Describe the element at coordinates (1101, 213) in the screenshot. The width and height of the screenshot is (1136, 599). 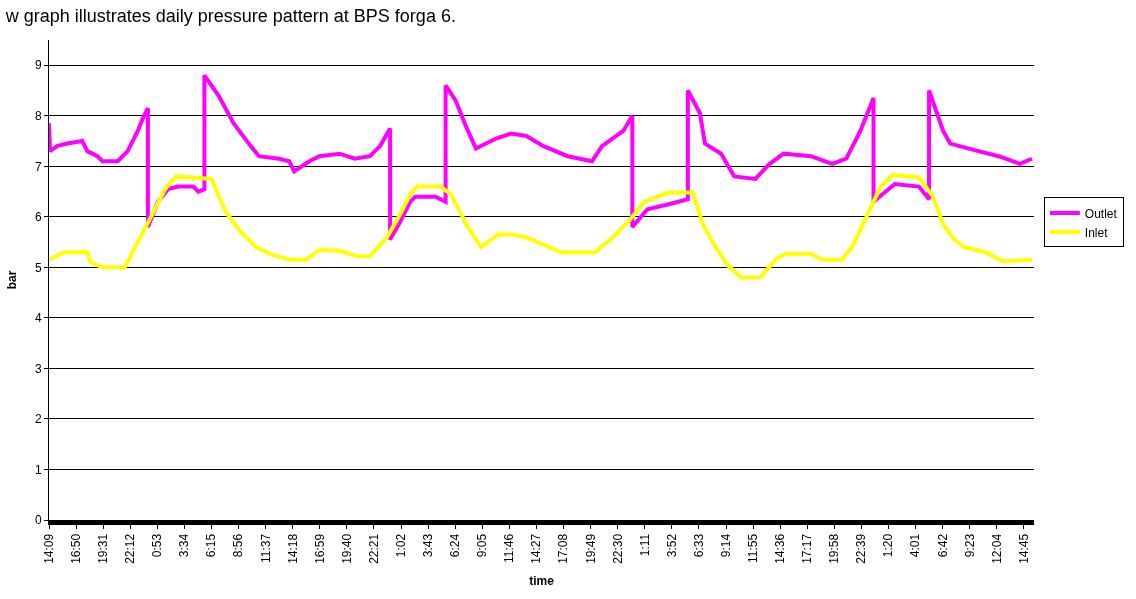
I see `legend-label: Outlet` at that location.